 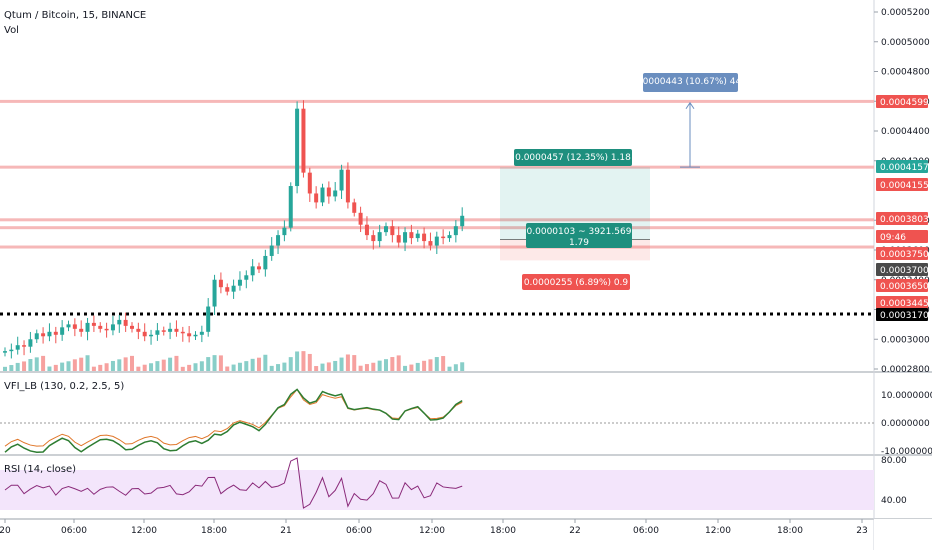 What do you see at coordinates (904, 271) in the screenshot?
I see `price-badge-label: 0.0003700` at bounding box center [904, 271].